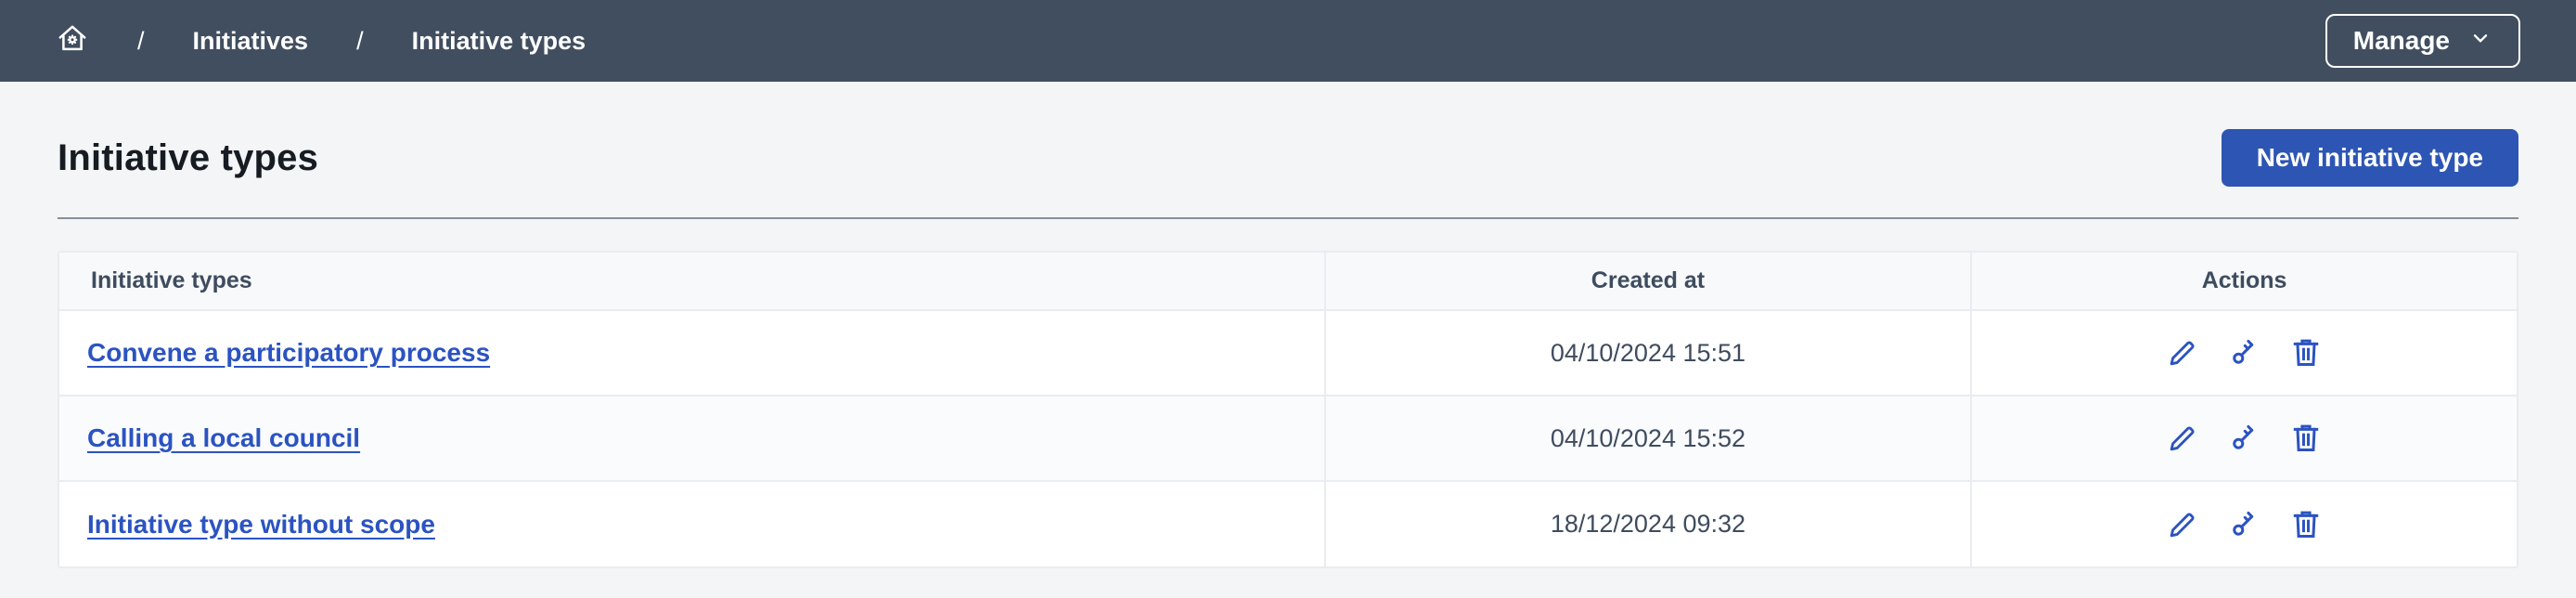 The image size is (2576, 598). What do you see at coordinates (1288, 218) in the screenshot?
I see `title-divider` at bounding box center [1288, 218].